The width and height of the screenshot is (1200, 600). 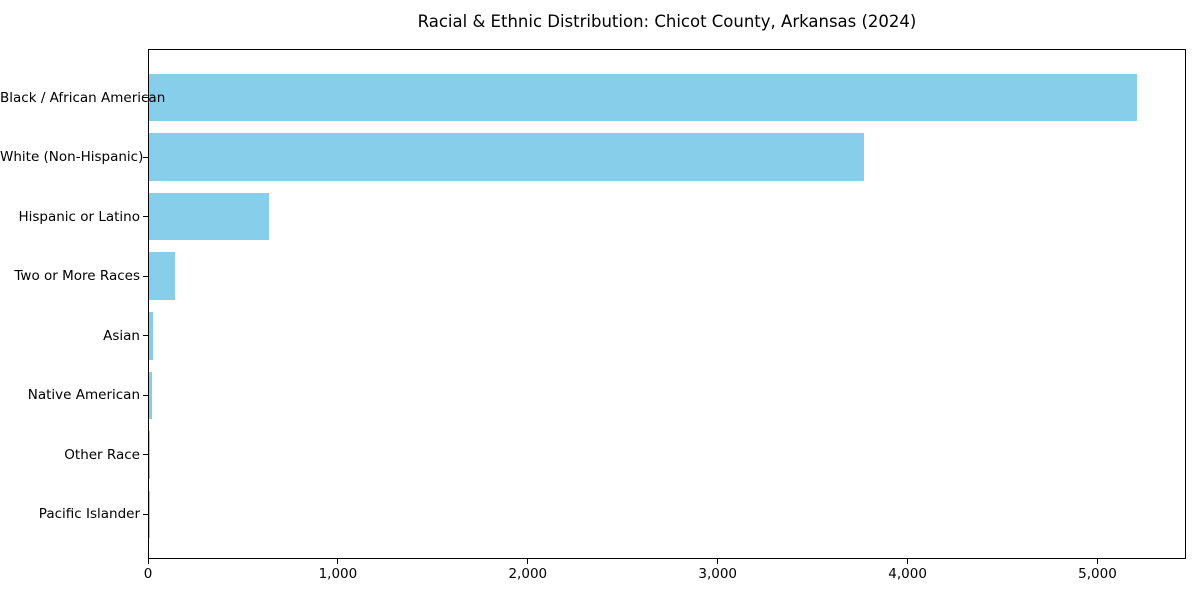 I want to click on x-tick-label: 3,000, so click(x=718, y=574).